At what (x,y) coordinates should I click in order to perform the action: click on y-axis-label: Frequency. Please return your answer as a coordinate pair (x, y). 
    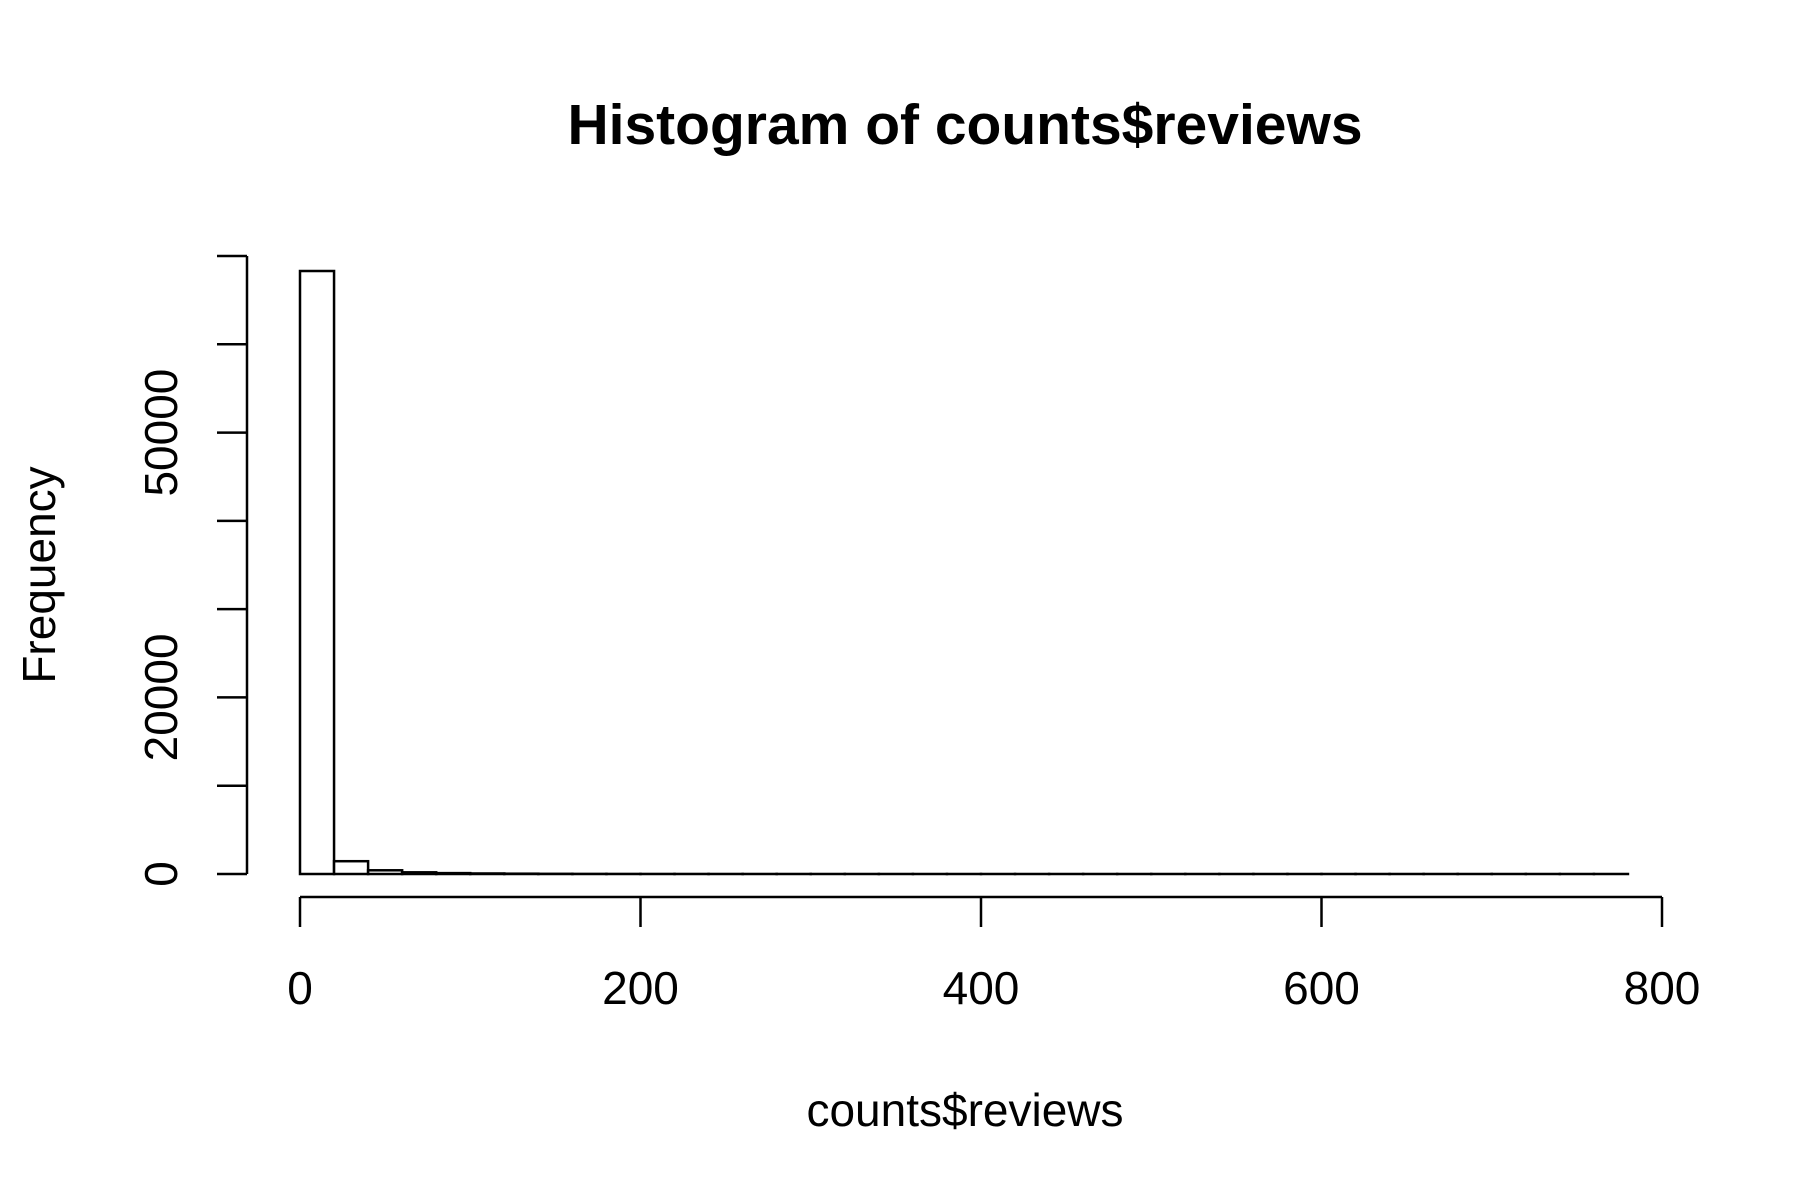
    Looking at the image, I should click on (39, 574).